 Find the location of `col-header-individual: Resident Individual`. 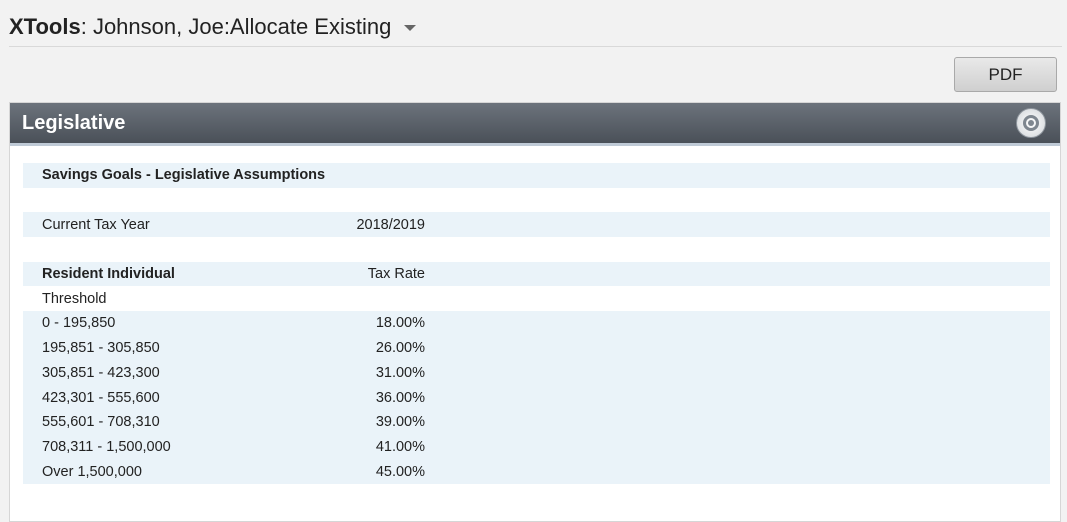

col-header-individual: Resident Individual is located at coordinates (108, 274).